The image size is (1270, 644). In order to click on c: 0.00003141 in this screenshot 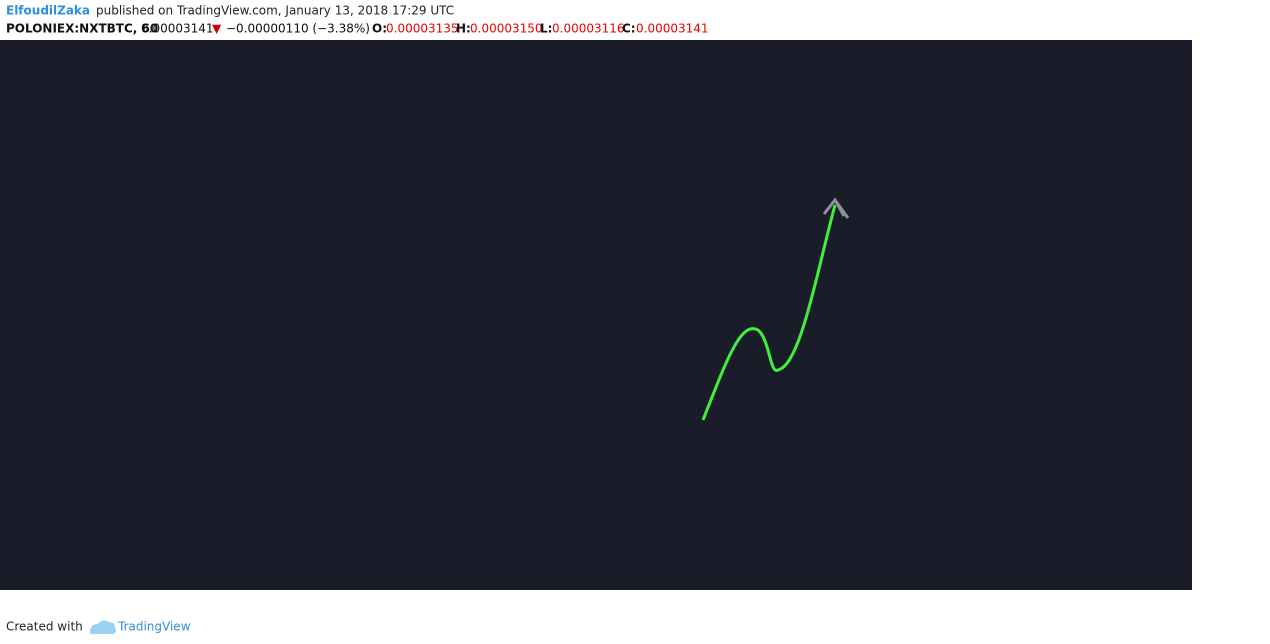, I will do `click(672, 29)`.